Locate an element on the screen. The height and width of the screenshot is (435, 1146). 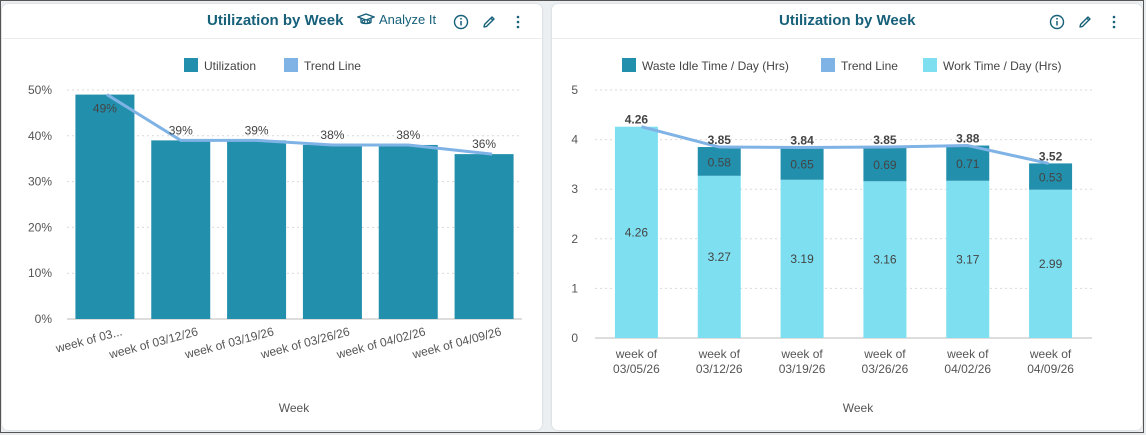
data-label-work-time: 3.17 is located at coordinates (968, 259).